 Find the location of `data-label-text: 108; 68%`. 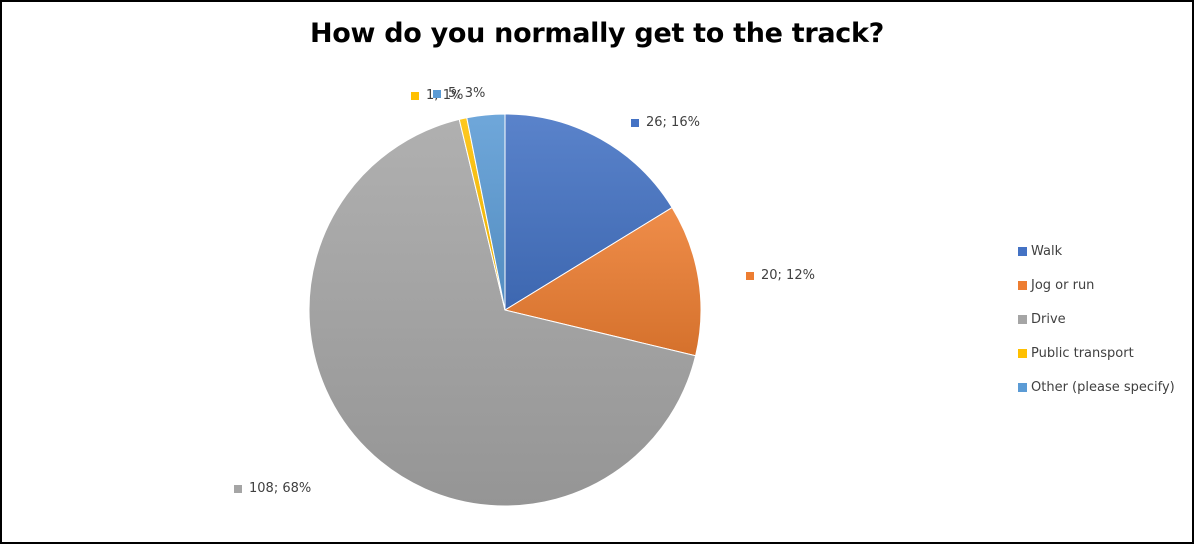

data-label-text: 108; 68% is located at coordinates (280, 488).